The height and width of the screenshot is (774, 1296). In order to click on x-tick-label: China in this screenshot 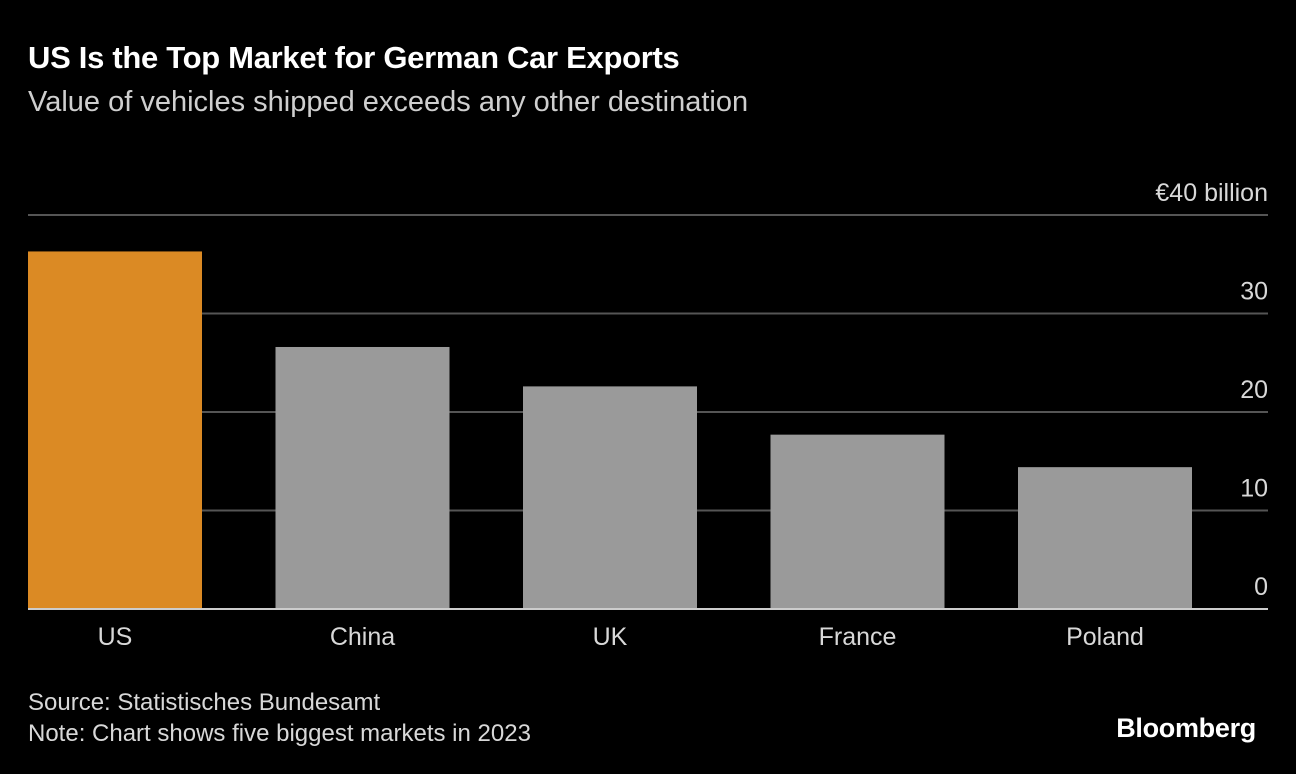, I will do `click(362, 637)`.